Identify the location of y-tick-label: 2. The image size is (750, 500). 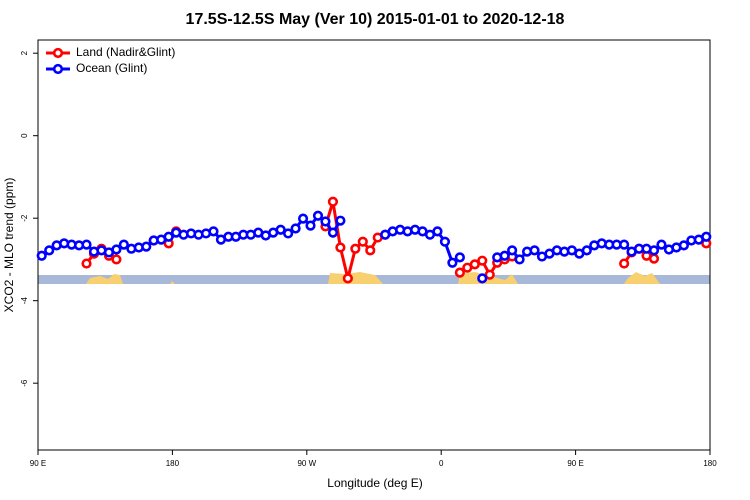
(24, 52).